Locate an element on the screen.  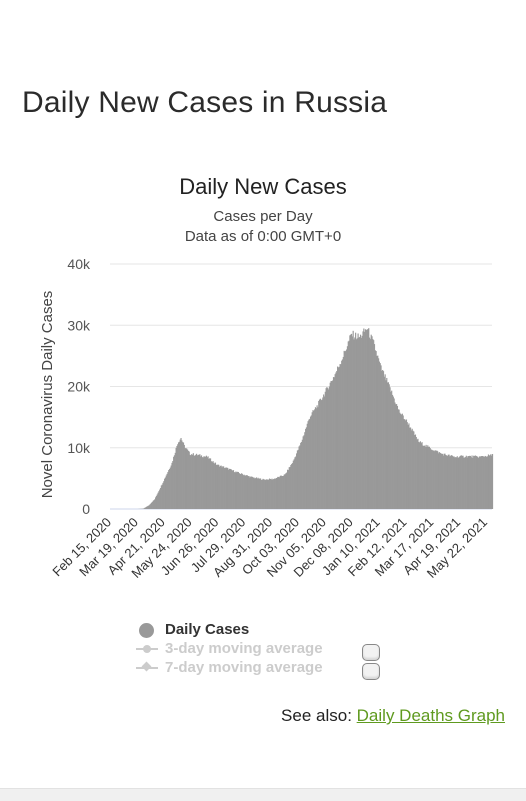
see-also: See also: Daily Deaths Graph is located at coordinates (393, 716).